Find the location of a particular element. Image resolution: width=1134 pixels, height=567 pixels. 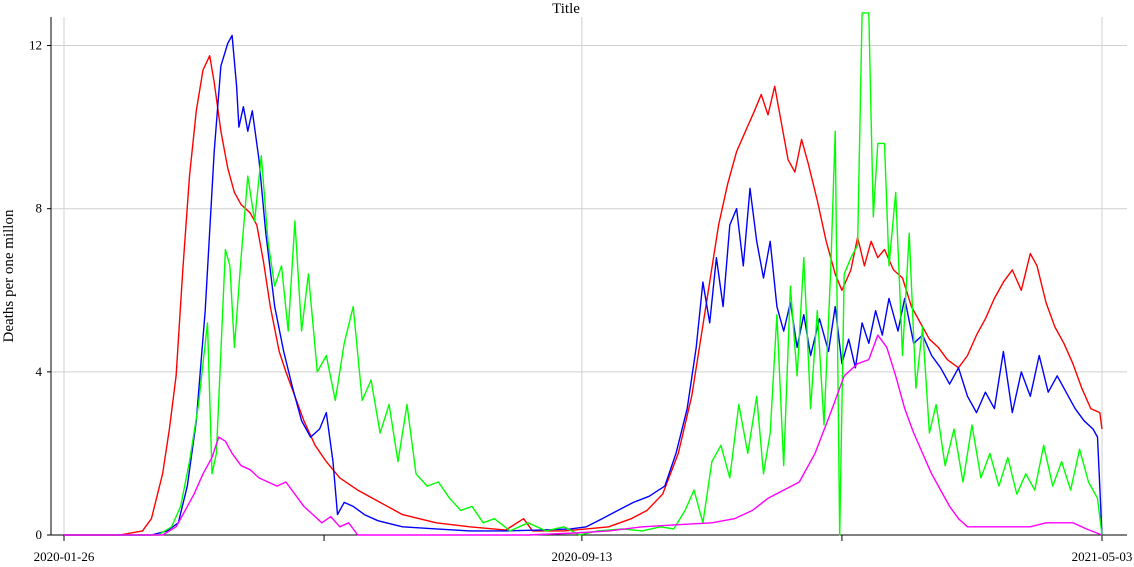

x-tick-label: 2020-09-13 is located at coordinates (582, 556).